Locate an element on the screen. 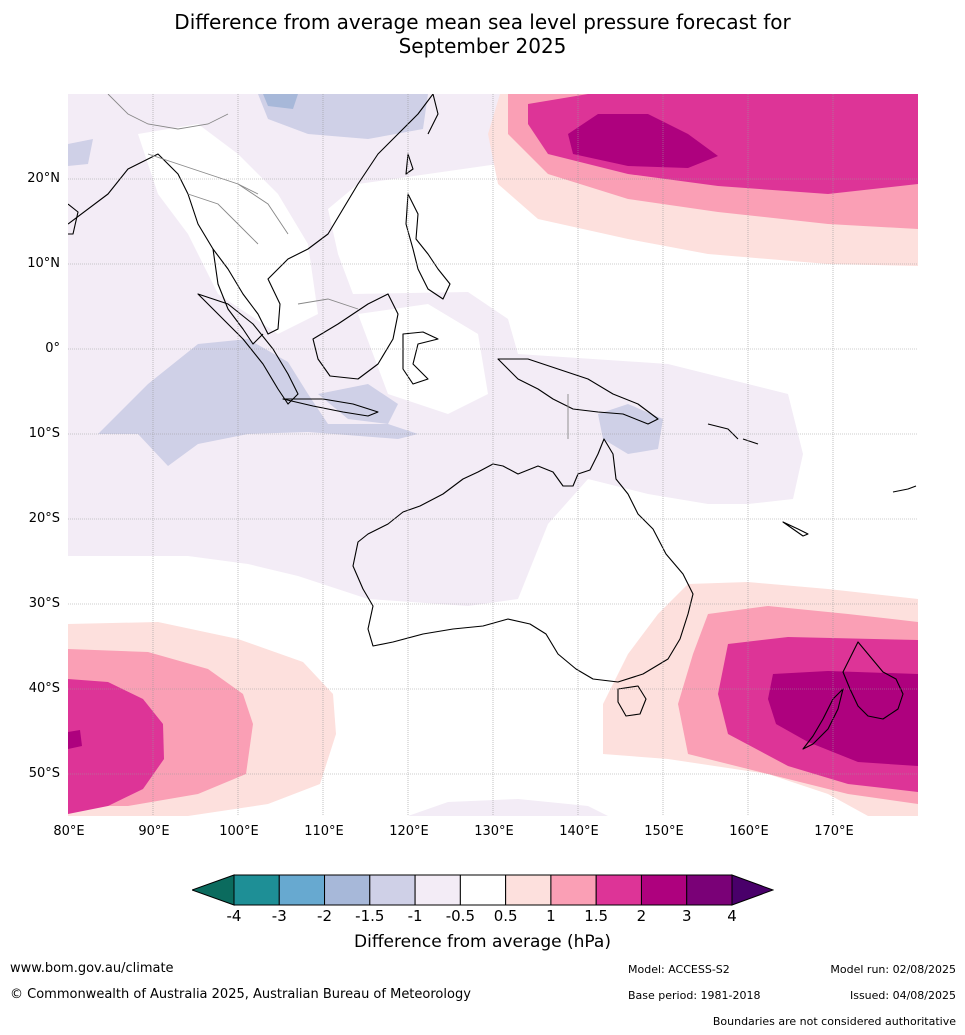 This screenshot has height=1035, width=965. lat-label-20s: 20°S is located at coordinates (44, 518).